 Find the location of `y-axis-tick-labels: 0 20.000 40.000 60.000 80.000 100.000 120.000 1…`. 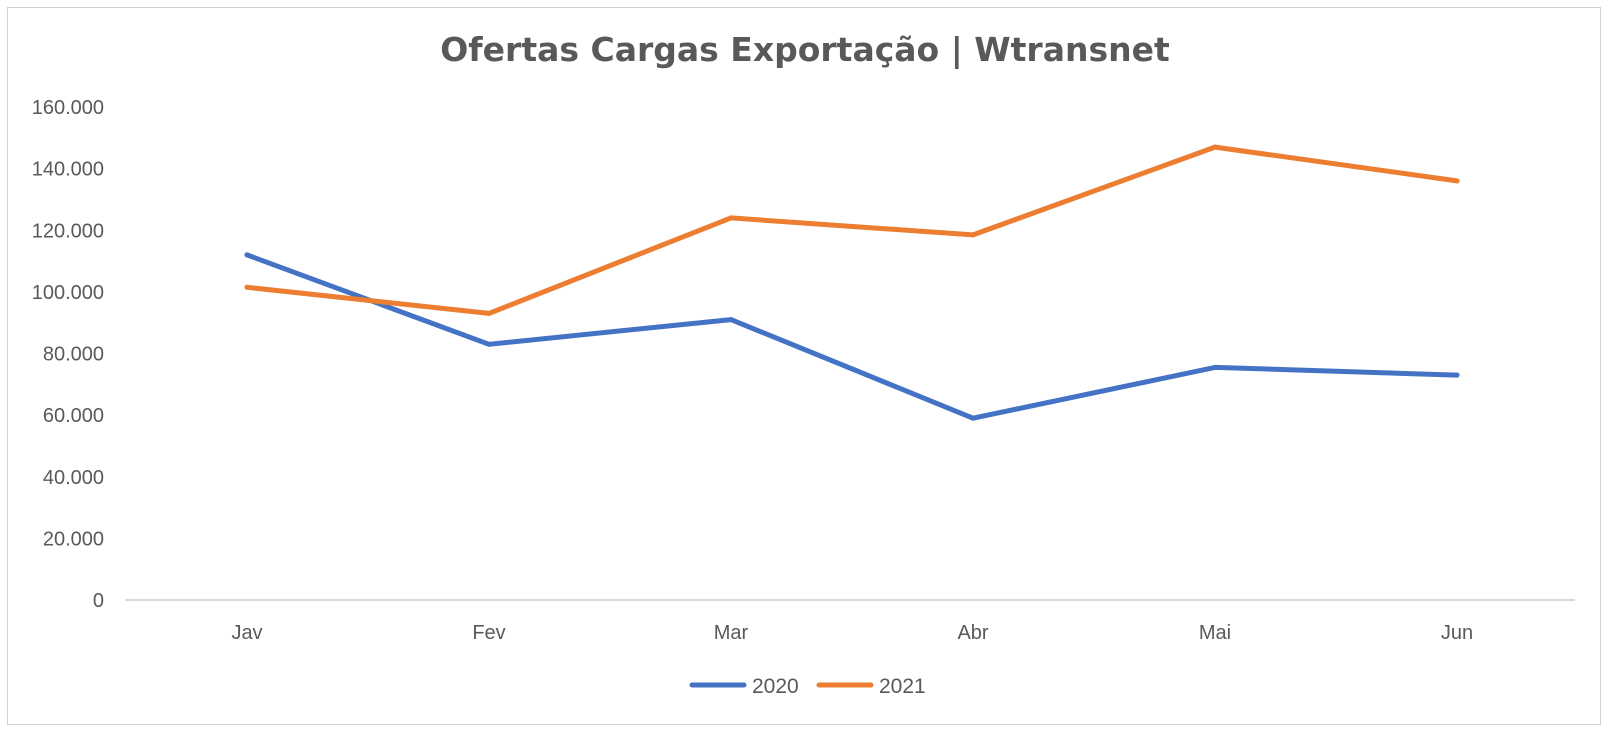

y-axis-tick-labels: 0 20.000 40.000 60.000 80.000 100.000 120.000 1… is located at coordinates (68, 354).